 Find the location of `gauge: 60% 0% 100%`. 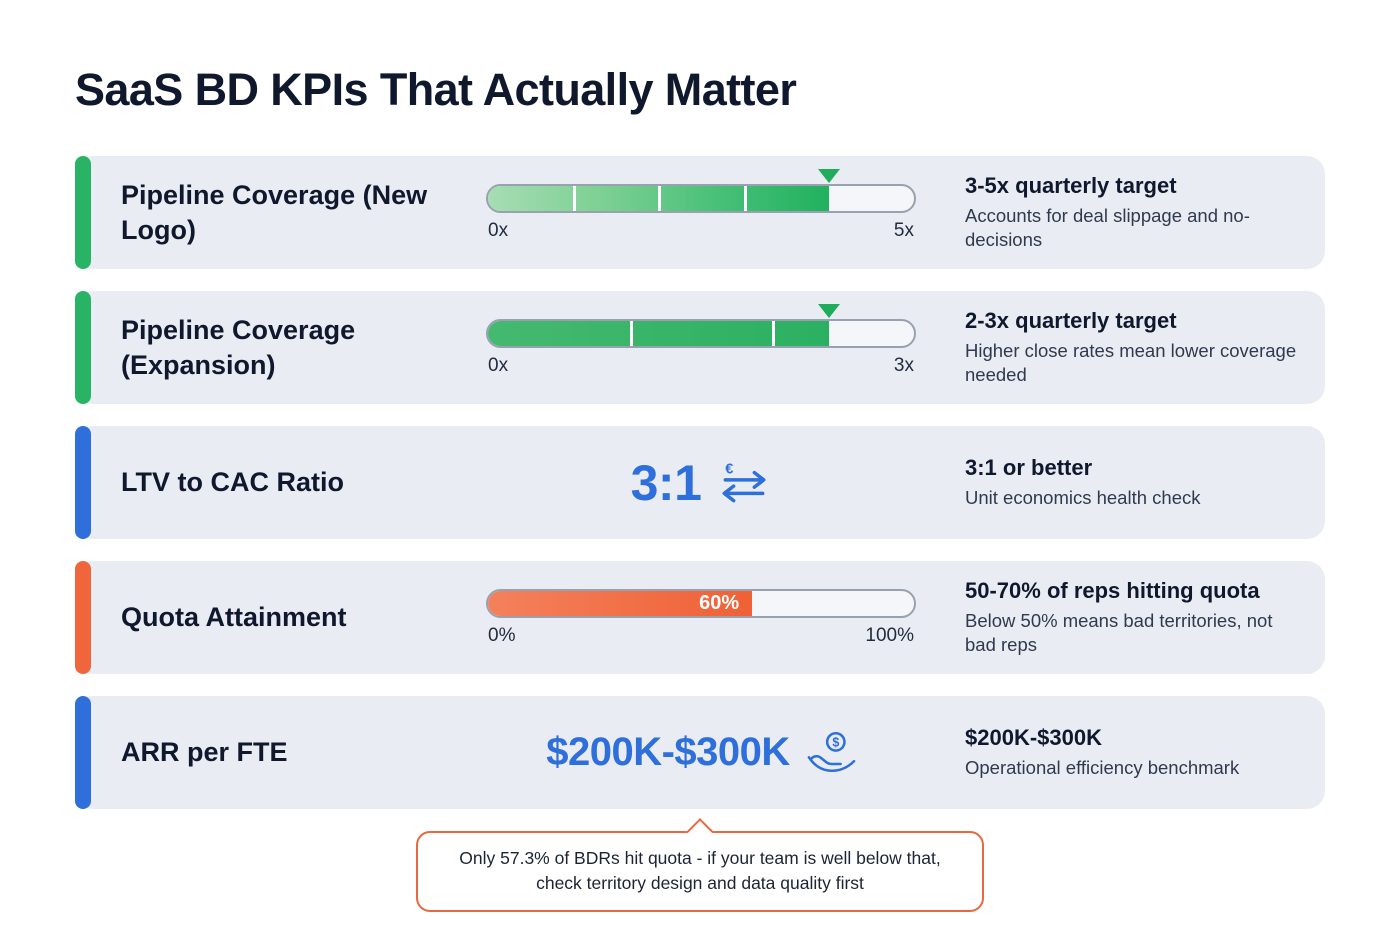

gauge: 60% 0% 100% is located at coordinates (701, 617).